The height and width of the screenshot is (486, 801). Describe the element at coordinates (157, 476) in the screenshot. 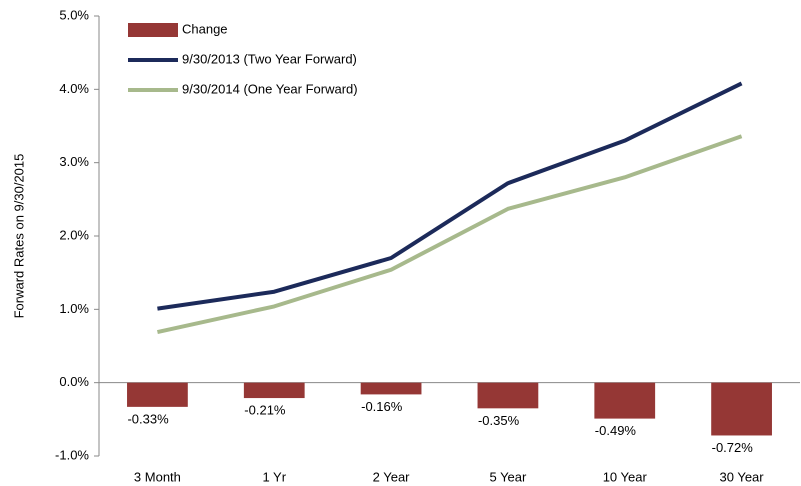

I see `x-tick-label: 3 Month` at that location.